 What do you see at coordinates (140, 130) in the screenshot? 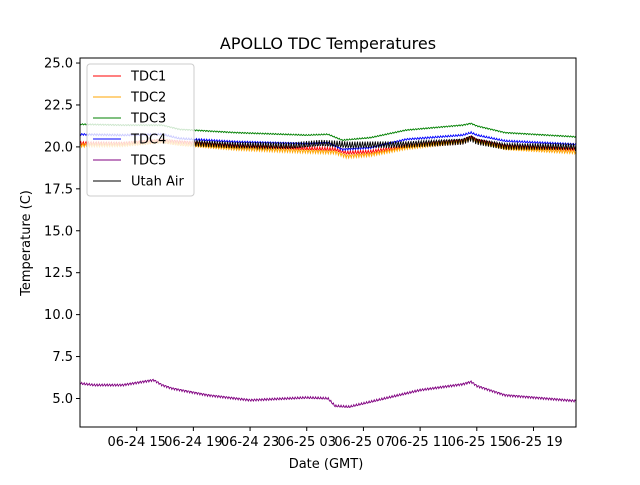
I see `legend: TDC1 TDC2 TDC3 TDC4 TDC5 Utah Air` at bounding box center [140, 130].